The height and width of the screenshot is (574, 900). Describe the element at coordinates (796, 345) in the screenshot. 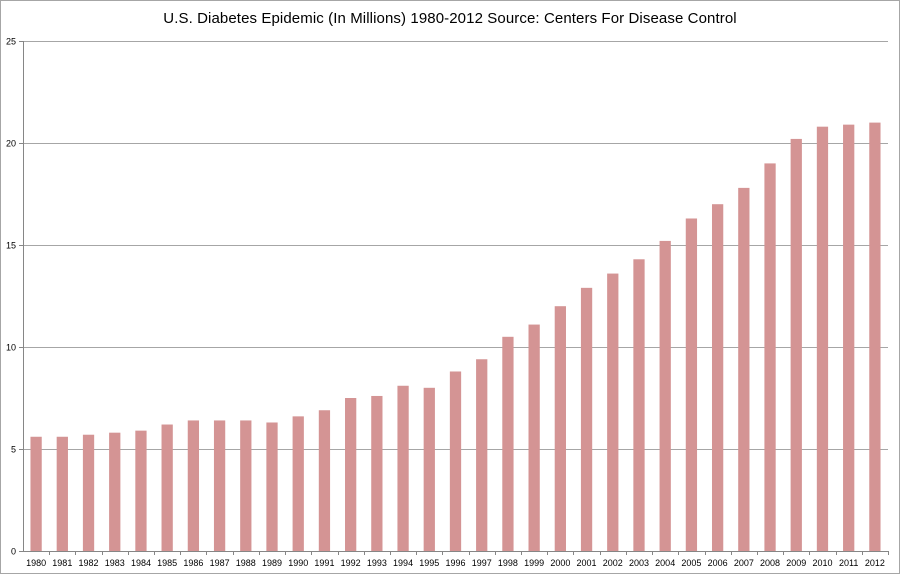

I see `bar-2009` at that location.